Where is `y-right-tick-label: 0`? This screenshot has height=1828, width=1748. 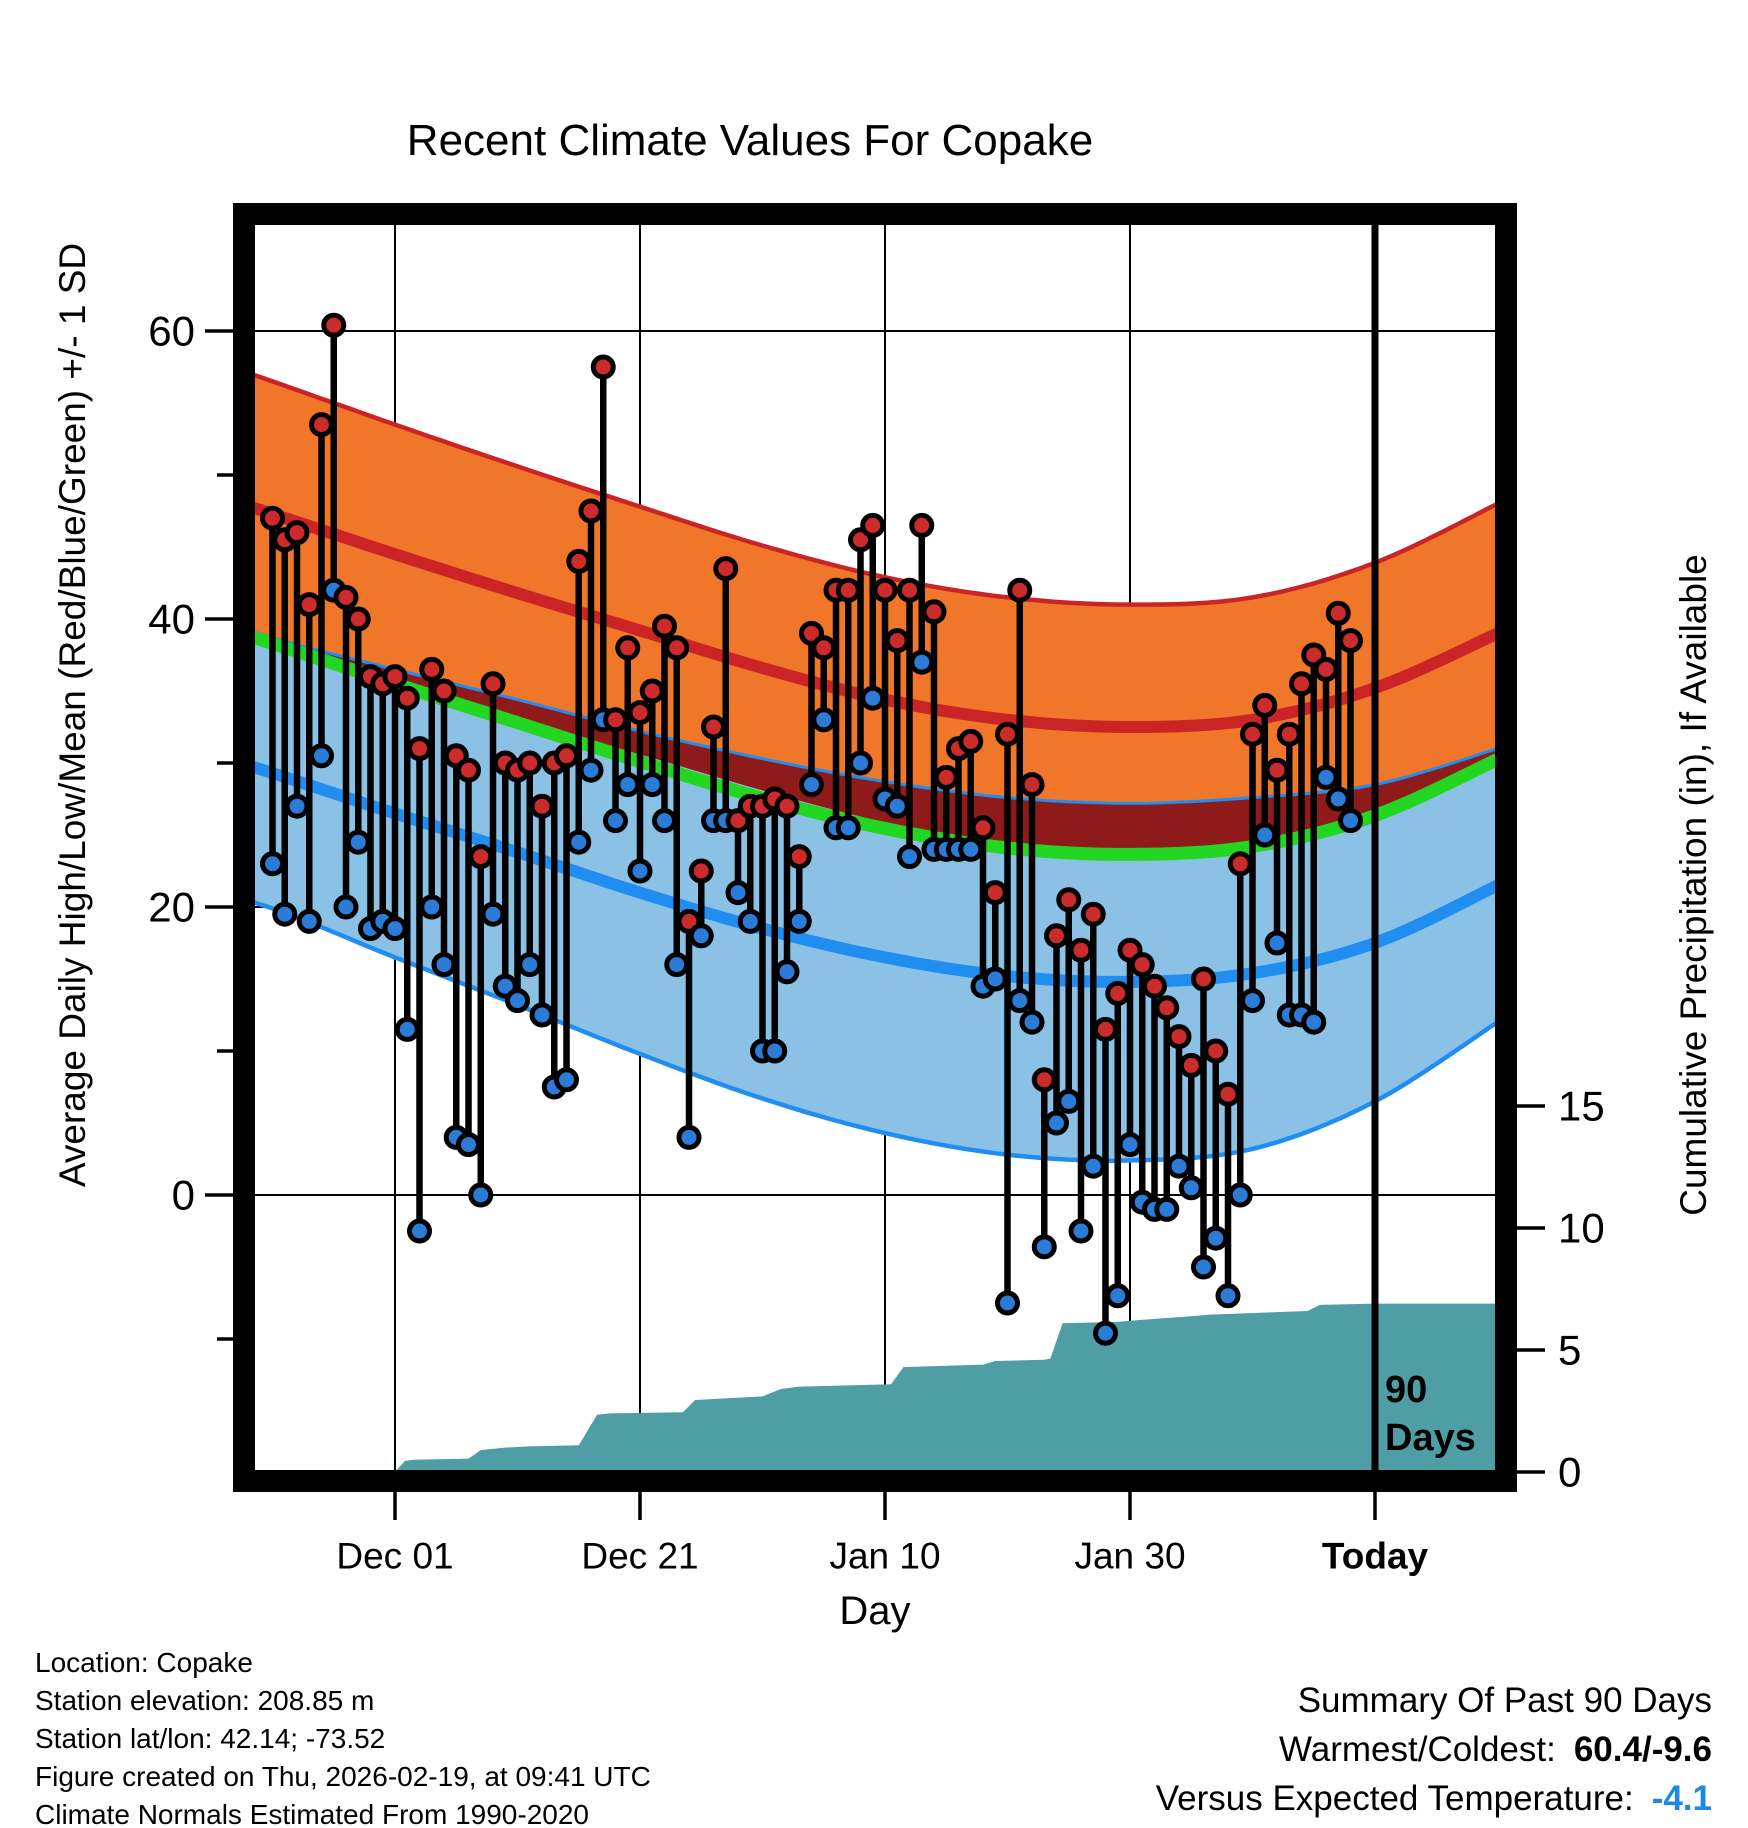 y-right-tick-label: 0 is located at coordinates (1569, 1472).